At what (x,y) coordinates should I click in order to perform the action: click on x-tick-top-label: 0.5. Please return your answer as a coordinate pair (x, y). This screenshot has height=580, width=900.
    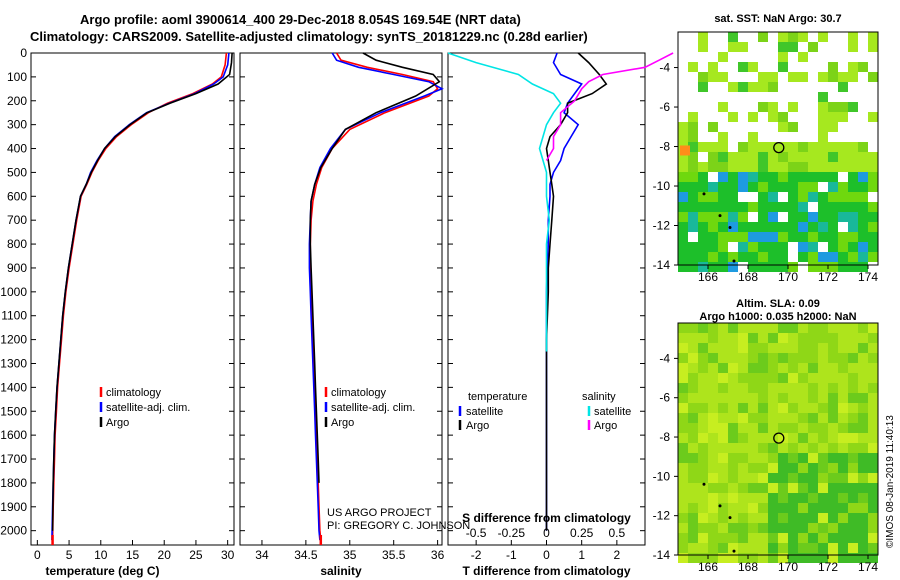
    Looking at the image, I should click on (617, 533).